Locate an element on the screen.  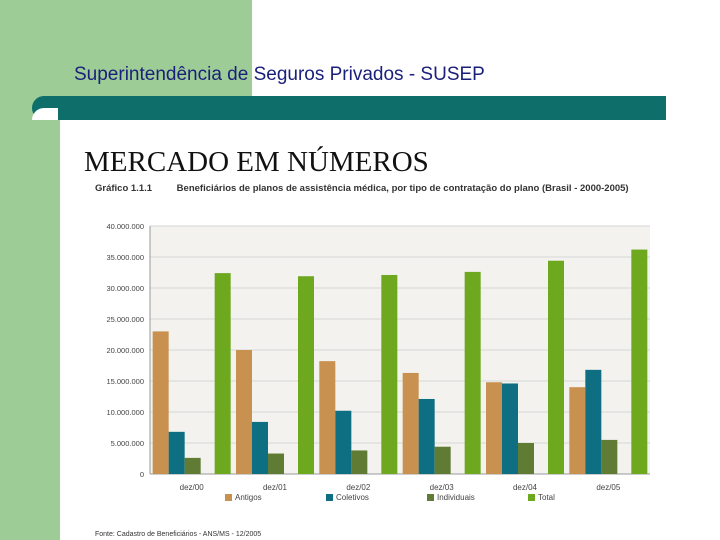
y-tick-label: 30.000.000 is located at coordinates (125, 288).